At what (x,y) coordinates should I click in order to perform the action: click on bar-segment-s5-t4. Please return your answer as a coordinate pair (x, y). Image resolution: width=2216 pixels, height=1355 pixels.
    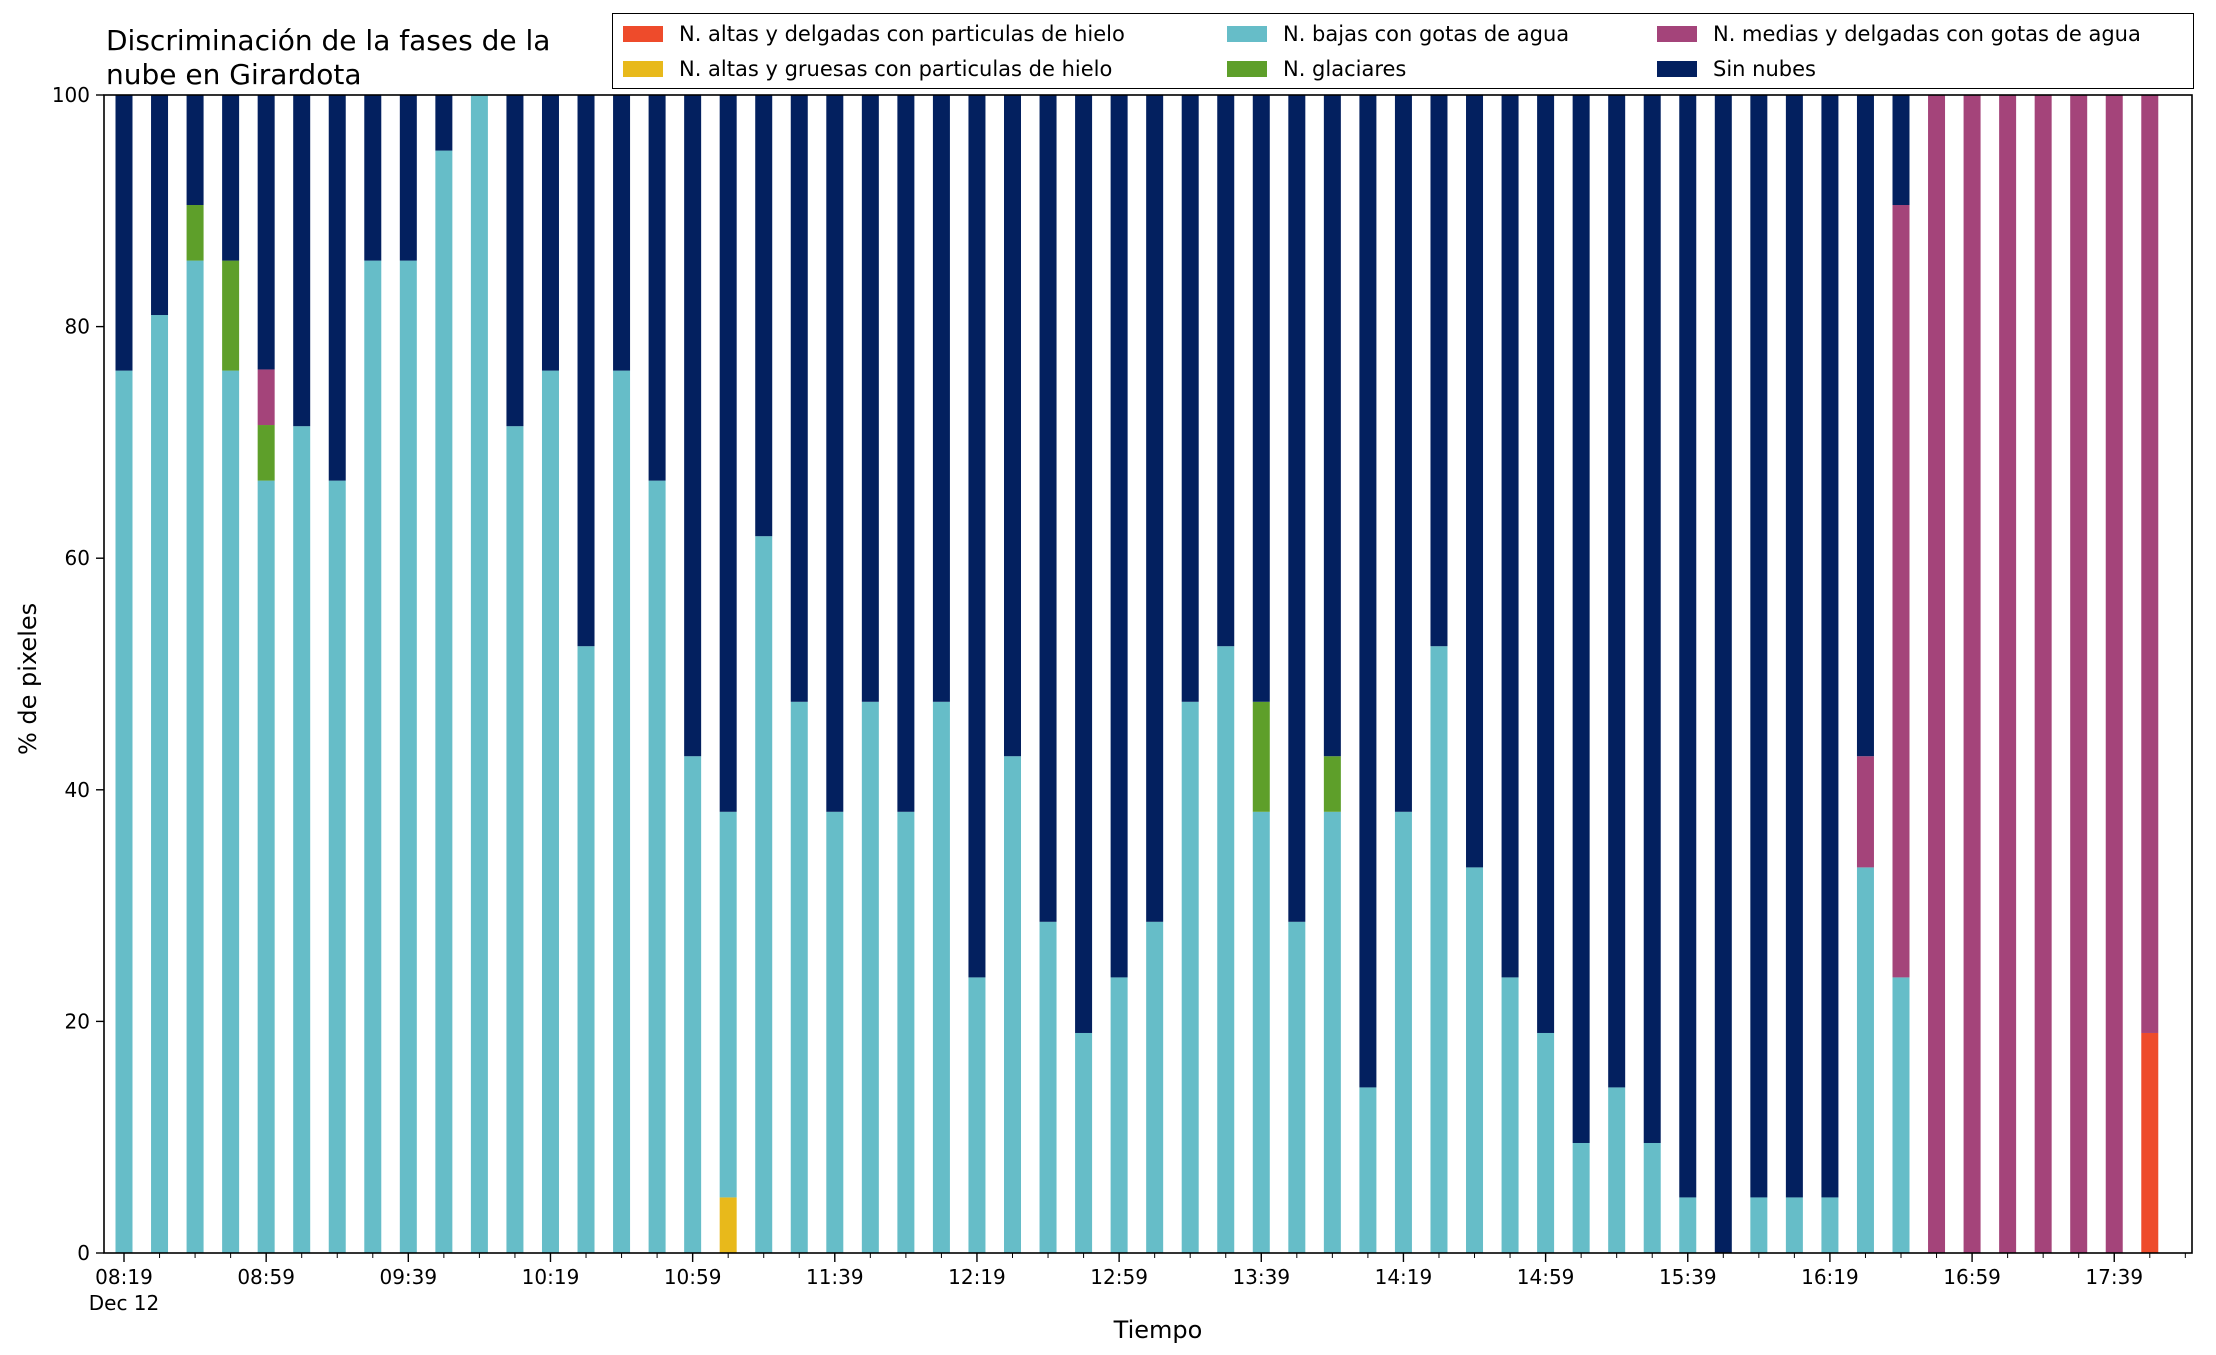
    Looking at the image, I should click on (266, 232).